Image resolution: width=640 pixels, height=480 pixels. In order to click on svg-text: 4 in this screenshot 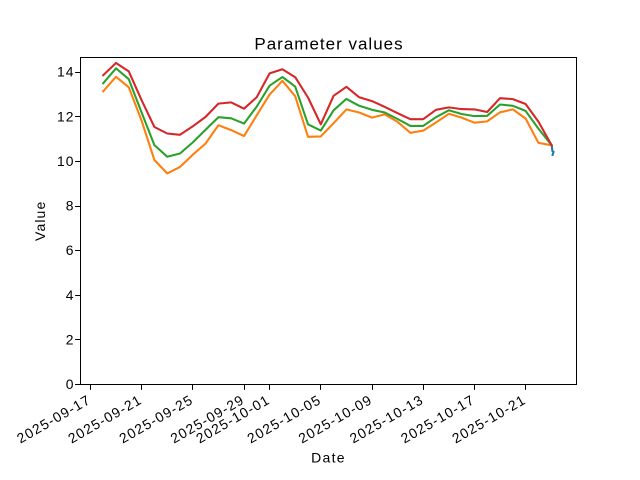, I will do `click(70, 295)`.